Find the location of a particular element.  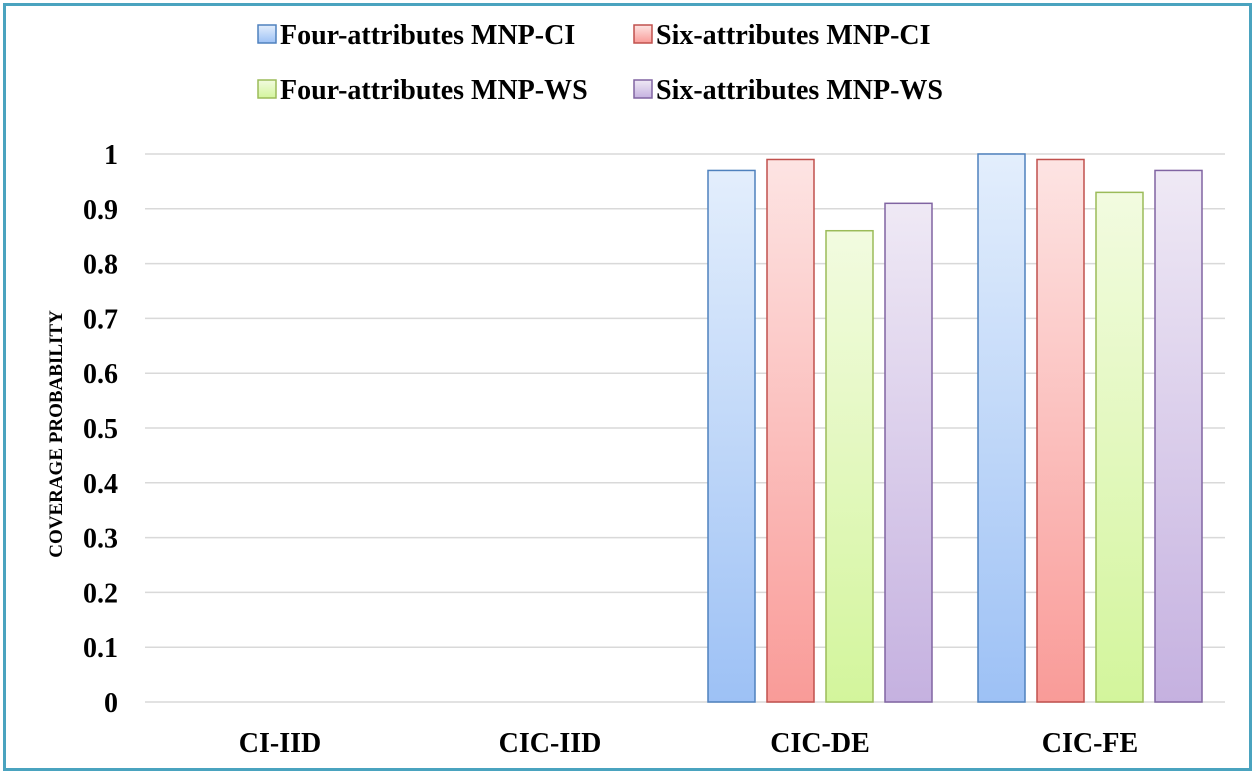

y-tick-label: 0.7 is located at coordinates (100, 319).